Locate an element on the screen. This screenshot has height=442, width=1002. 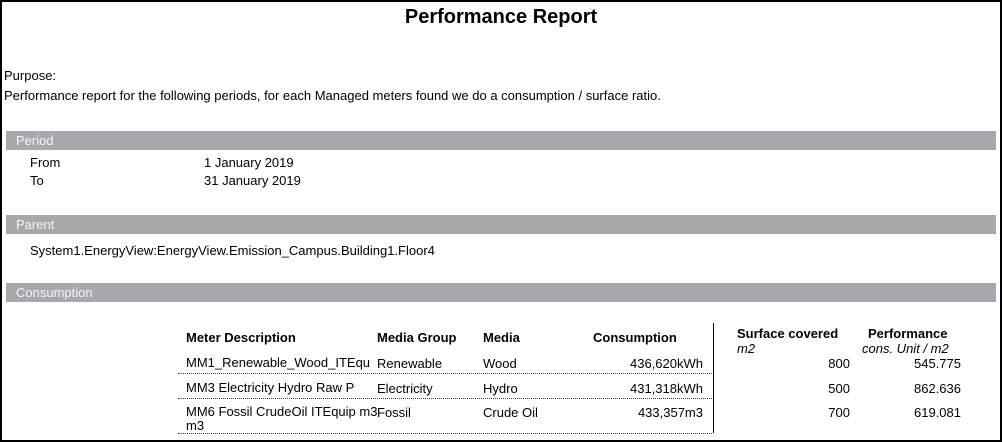
table-row-3-performance: 619.081 is located at coordinates (937, 412).